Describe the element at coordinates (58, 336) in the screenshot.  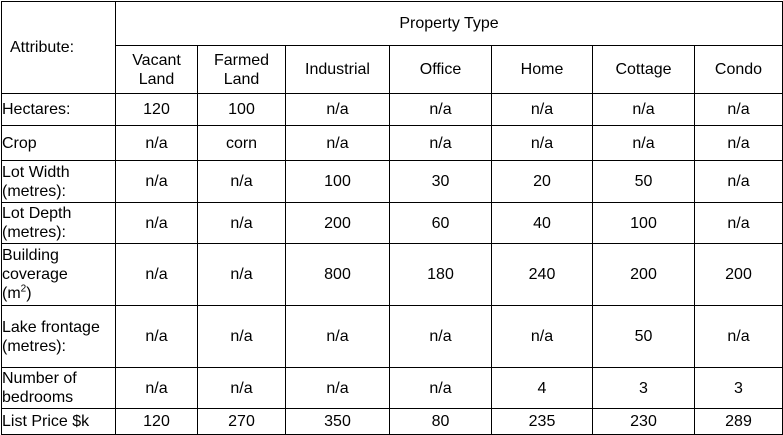
I see `row-label-lake-frontage: Lake frontage (metres):` at that location.